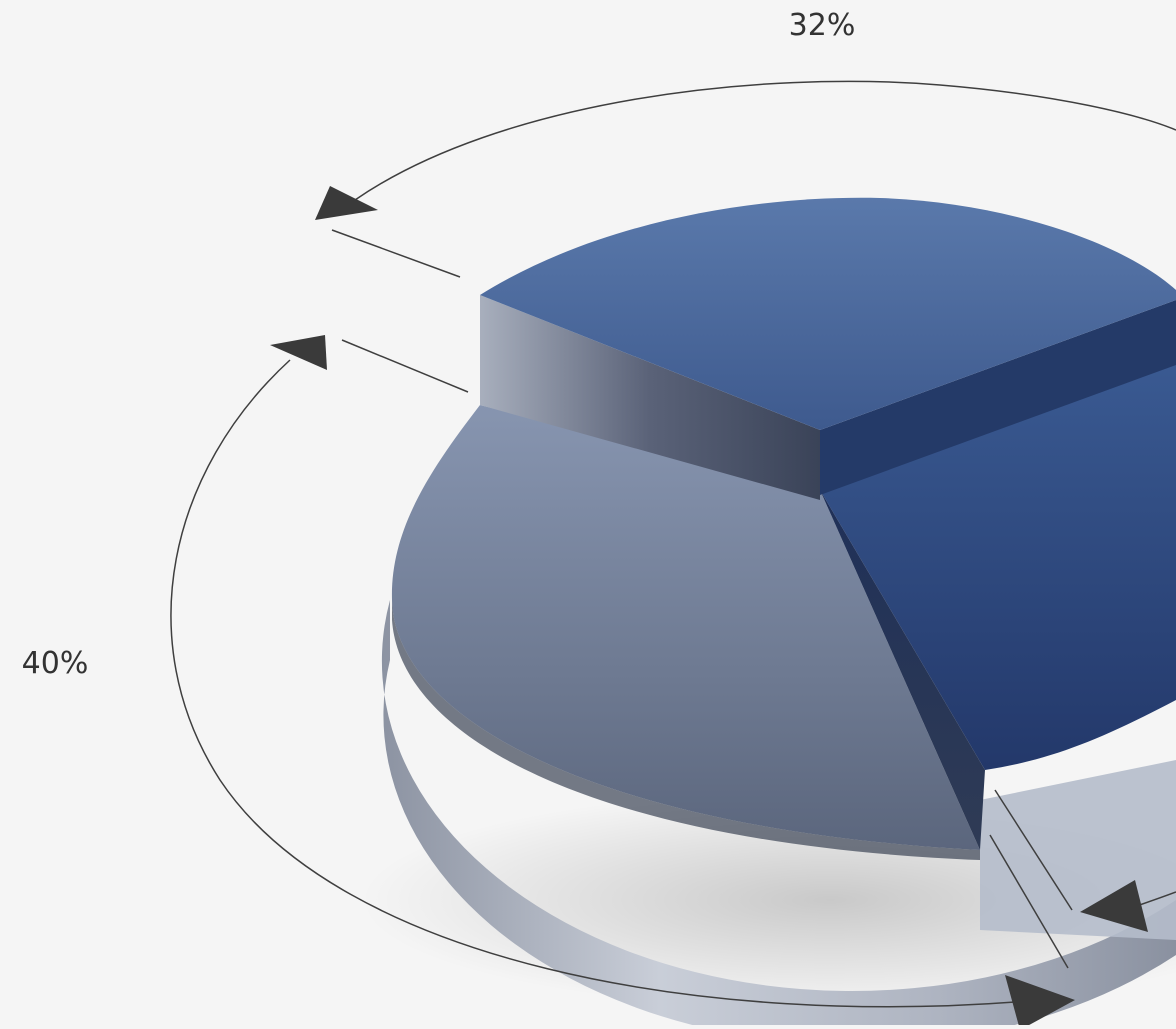 The image size is (1176, 1029). Describe the element at coordinates (902, 670) in the screenshot. I see `pie-slice-28-wall` at that location.